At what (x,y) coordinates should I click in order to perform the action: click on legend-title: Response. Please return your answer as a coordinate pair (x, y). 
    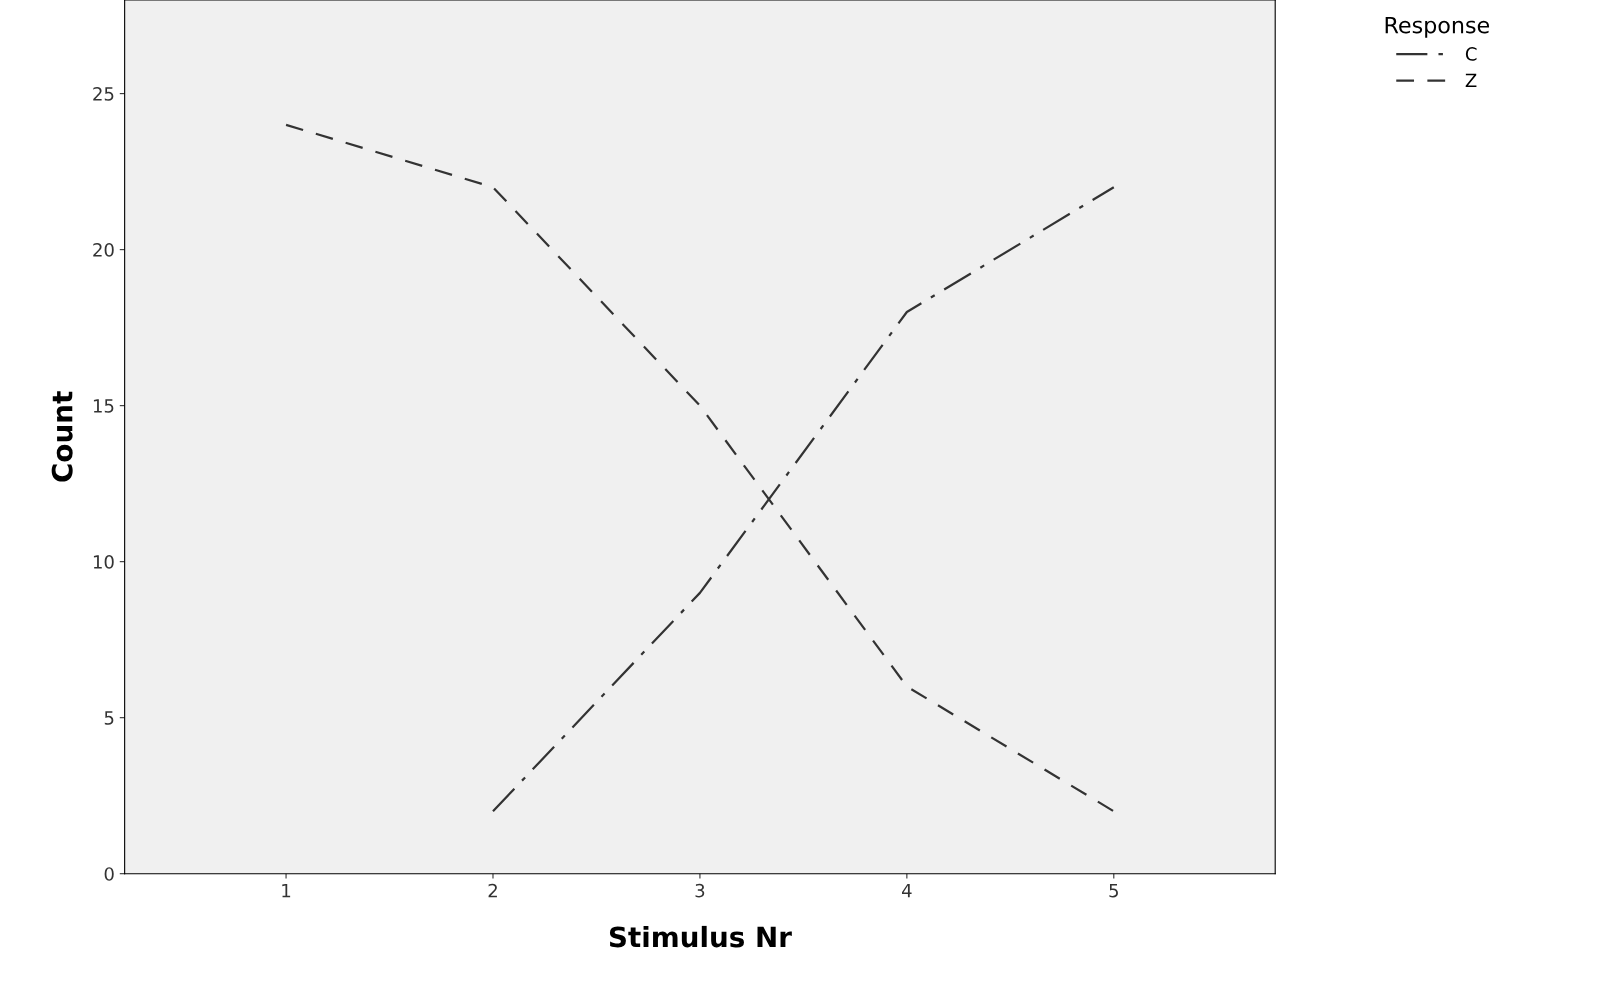
    Looking at the image, I should click on (1437, 27).